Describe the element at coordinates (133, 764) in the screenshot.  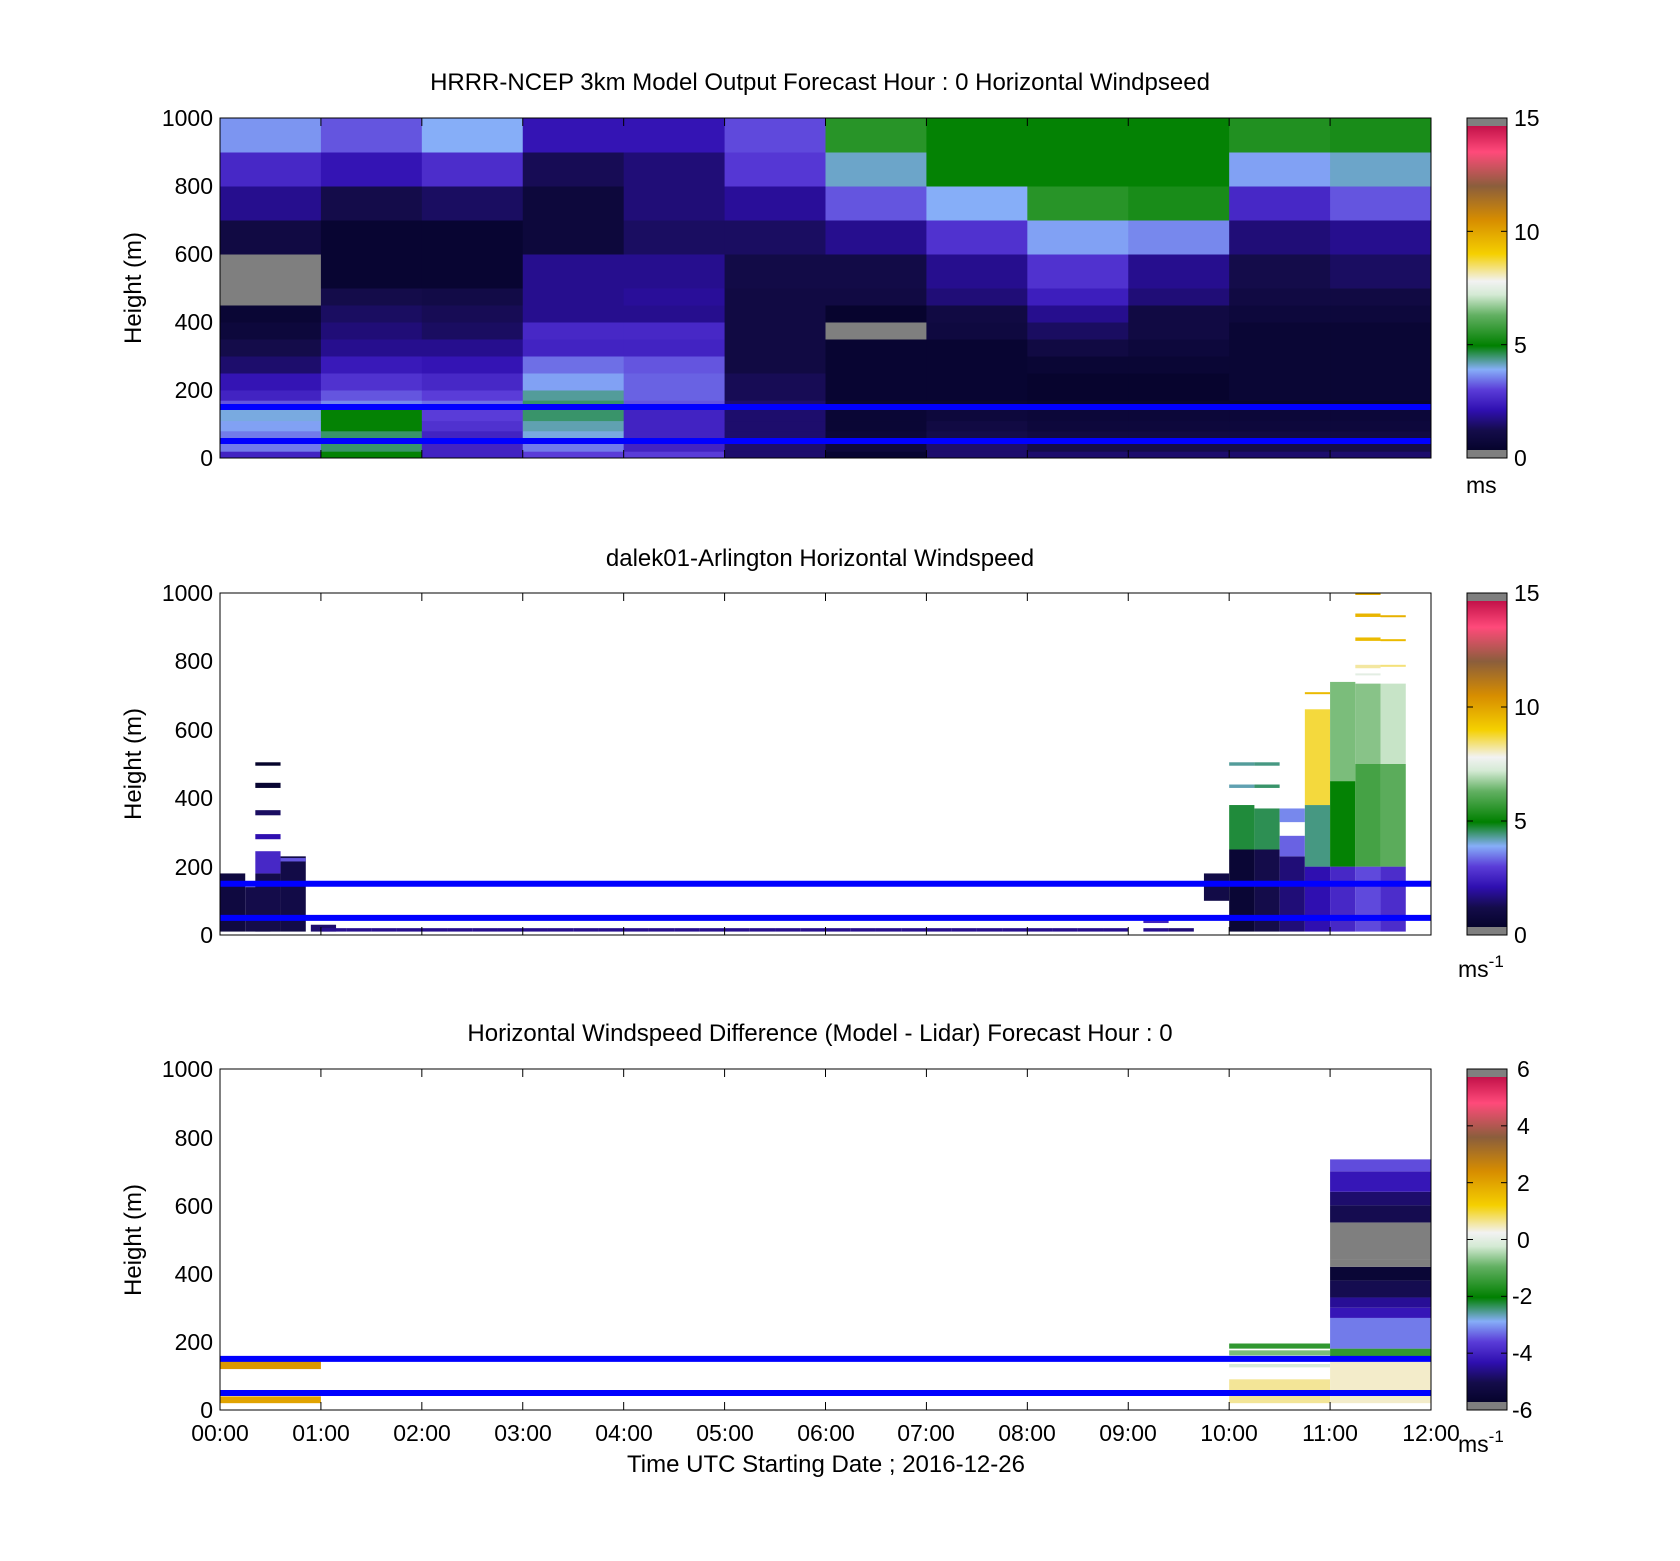
I see `panel-lidar-ylabel: Height (m)` at that location.